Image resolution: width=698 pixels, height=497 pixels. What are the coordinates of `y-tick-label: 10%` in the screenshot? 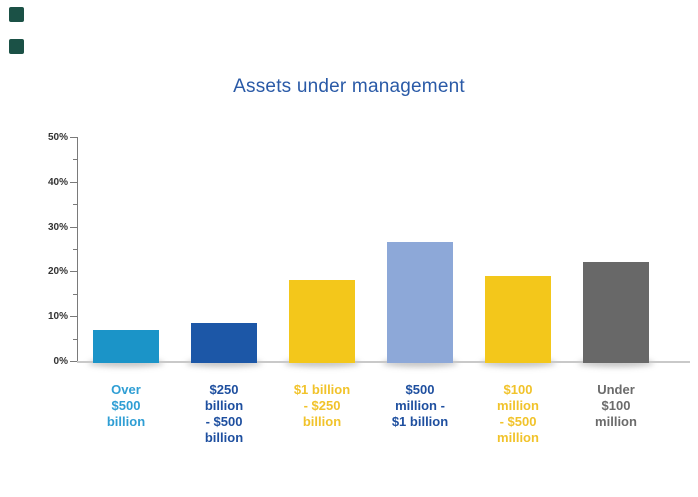 It's located at (57, 317).